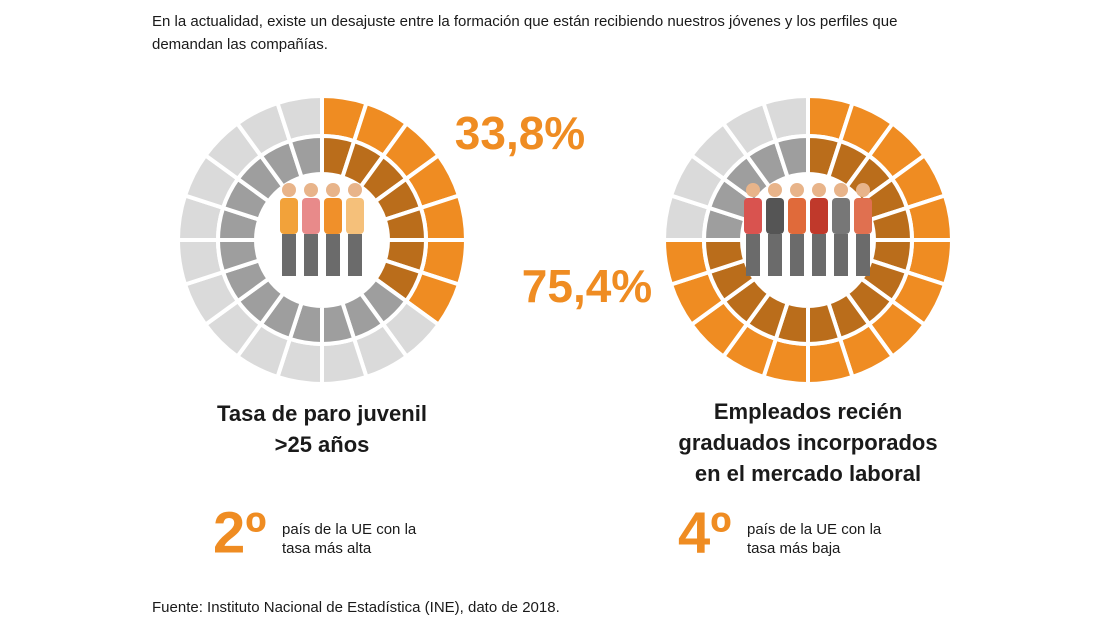  I want to click on ring-title: en el mercado laboral, so click(808, 473).